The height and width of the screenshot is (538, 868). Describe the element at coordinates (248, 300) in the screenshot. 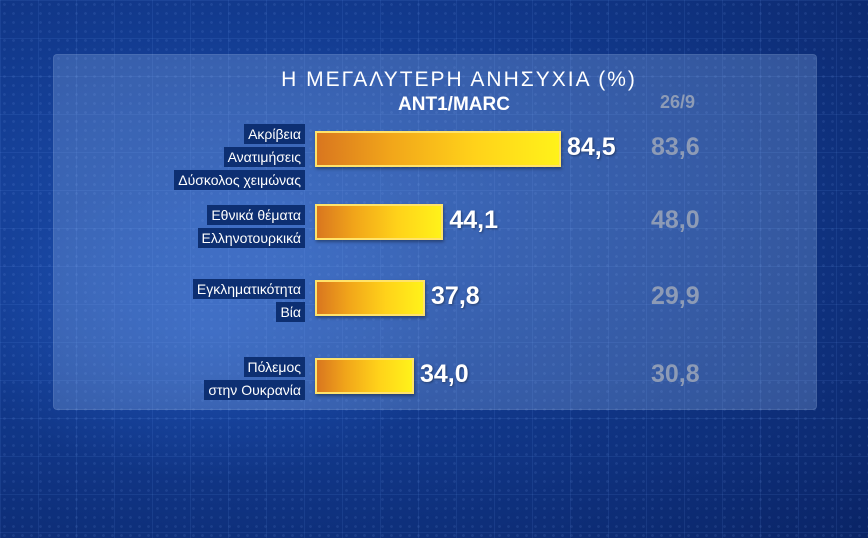

I see `category-label-group: Εγκληματικότητα Βία` at that location.